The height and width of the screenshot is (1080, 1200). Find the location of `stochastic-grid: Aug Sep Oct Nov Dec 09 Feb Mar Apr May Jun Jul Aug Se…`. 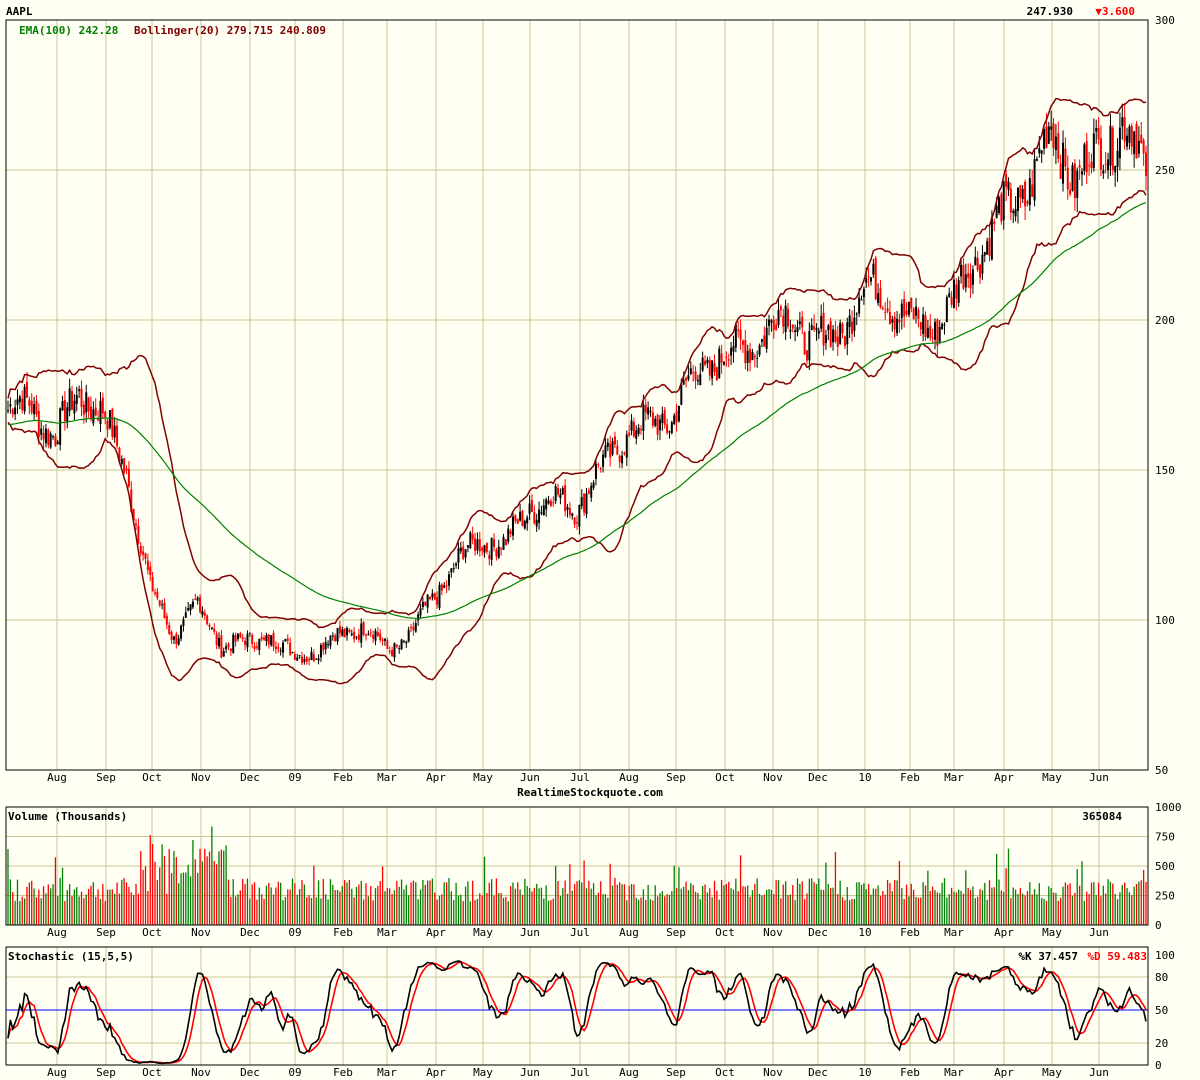

stochastic-grid: Aug Sep Oct Nov Dec 09 Feb Mar Apr May Jun Jul Aug Se… is located at coordinates (590, 1013).